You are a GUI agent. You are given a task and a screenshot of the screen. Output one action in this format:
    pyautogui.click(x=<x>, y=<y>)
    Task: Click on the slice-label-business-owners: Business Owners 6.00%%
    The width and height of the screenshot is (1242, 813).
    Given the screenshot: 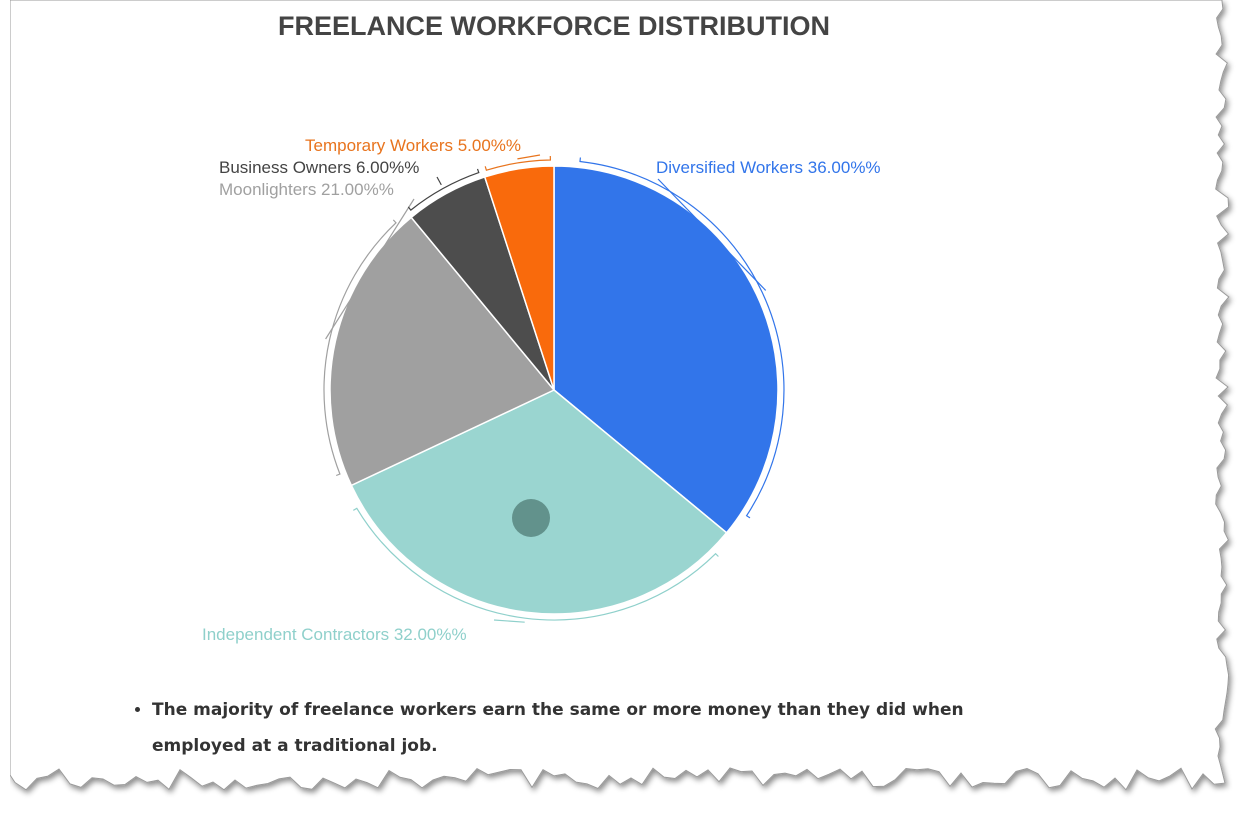 What is the action you would take?
    pyautogui.click(x=319, y=167)
    